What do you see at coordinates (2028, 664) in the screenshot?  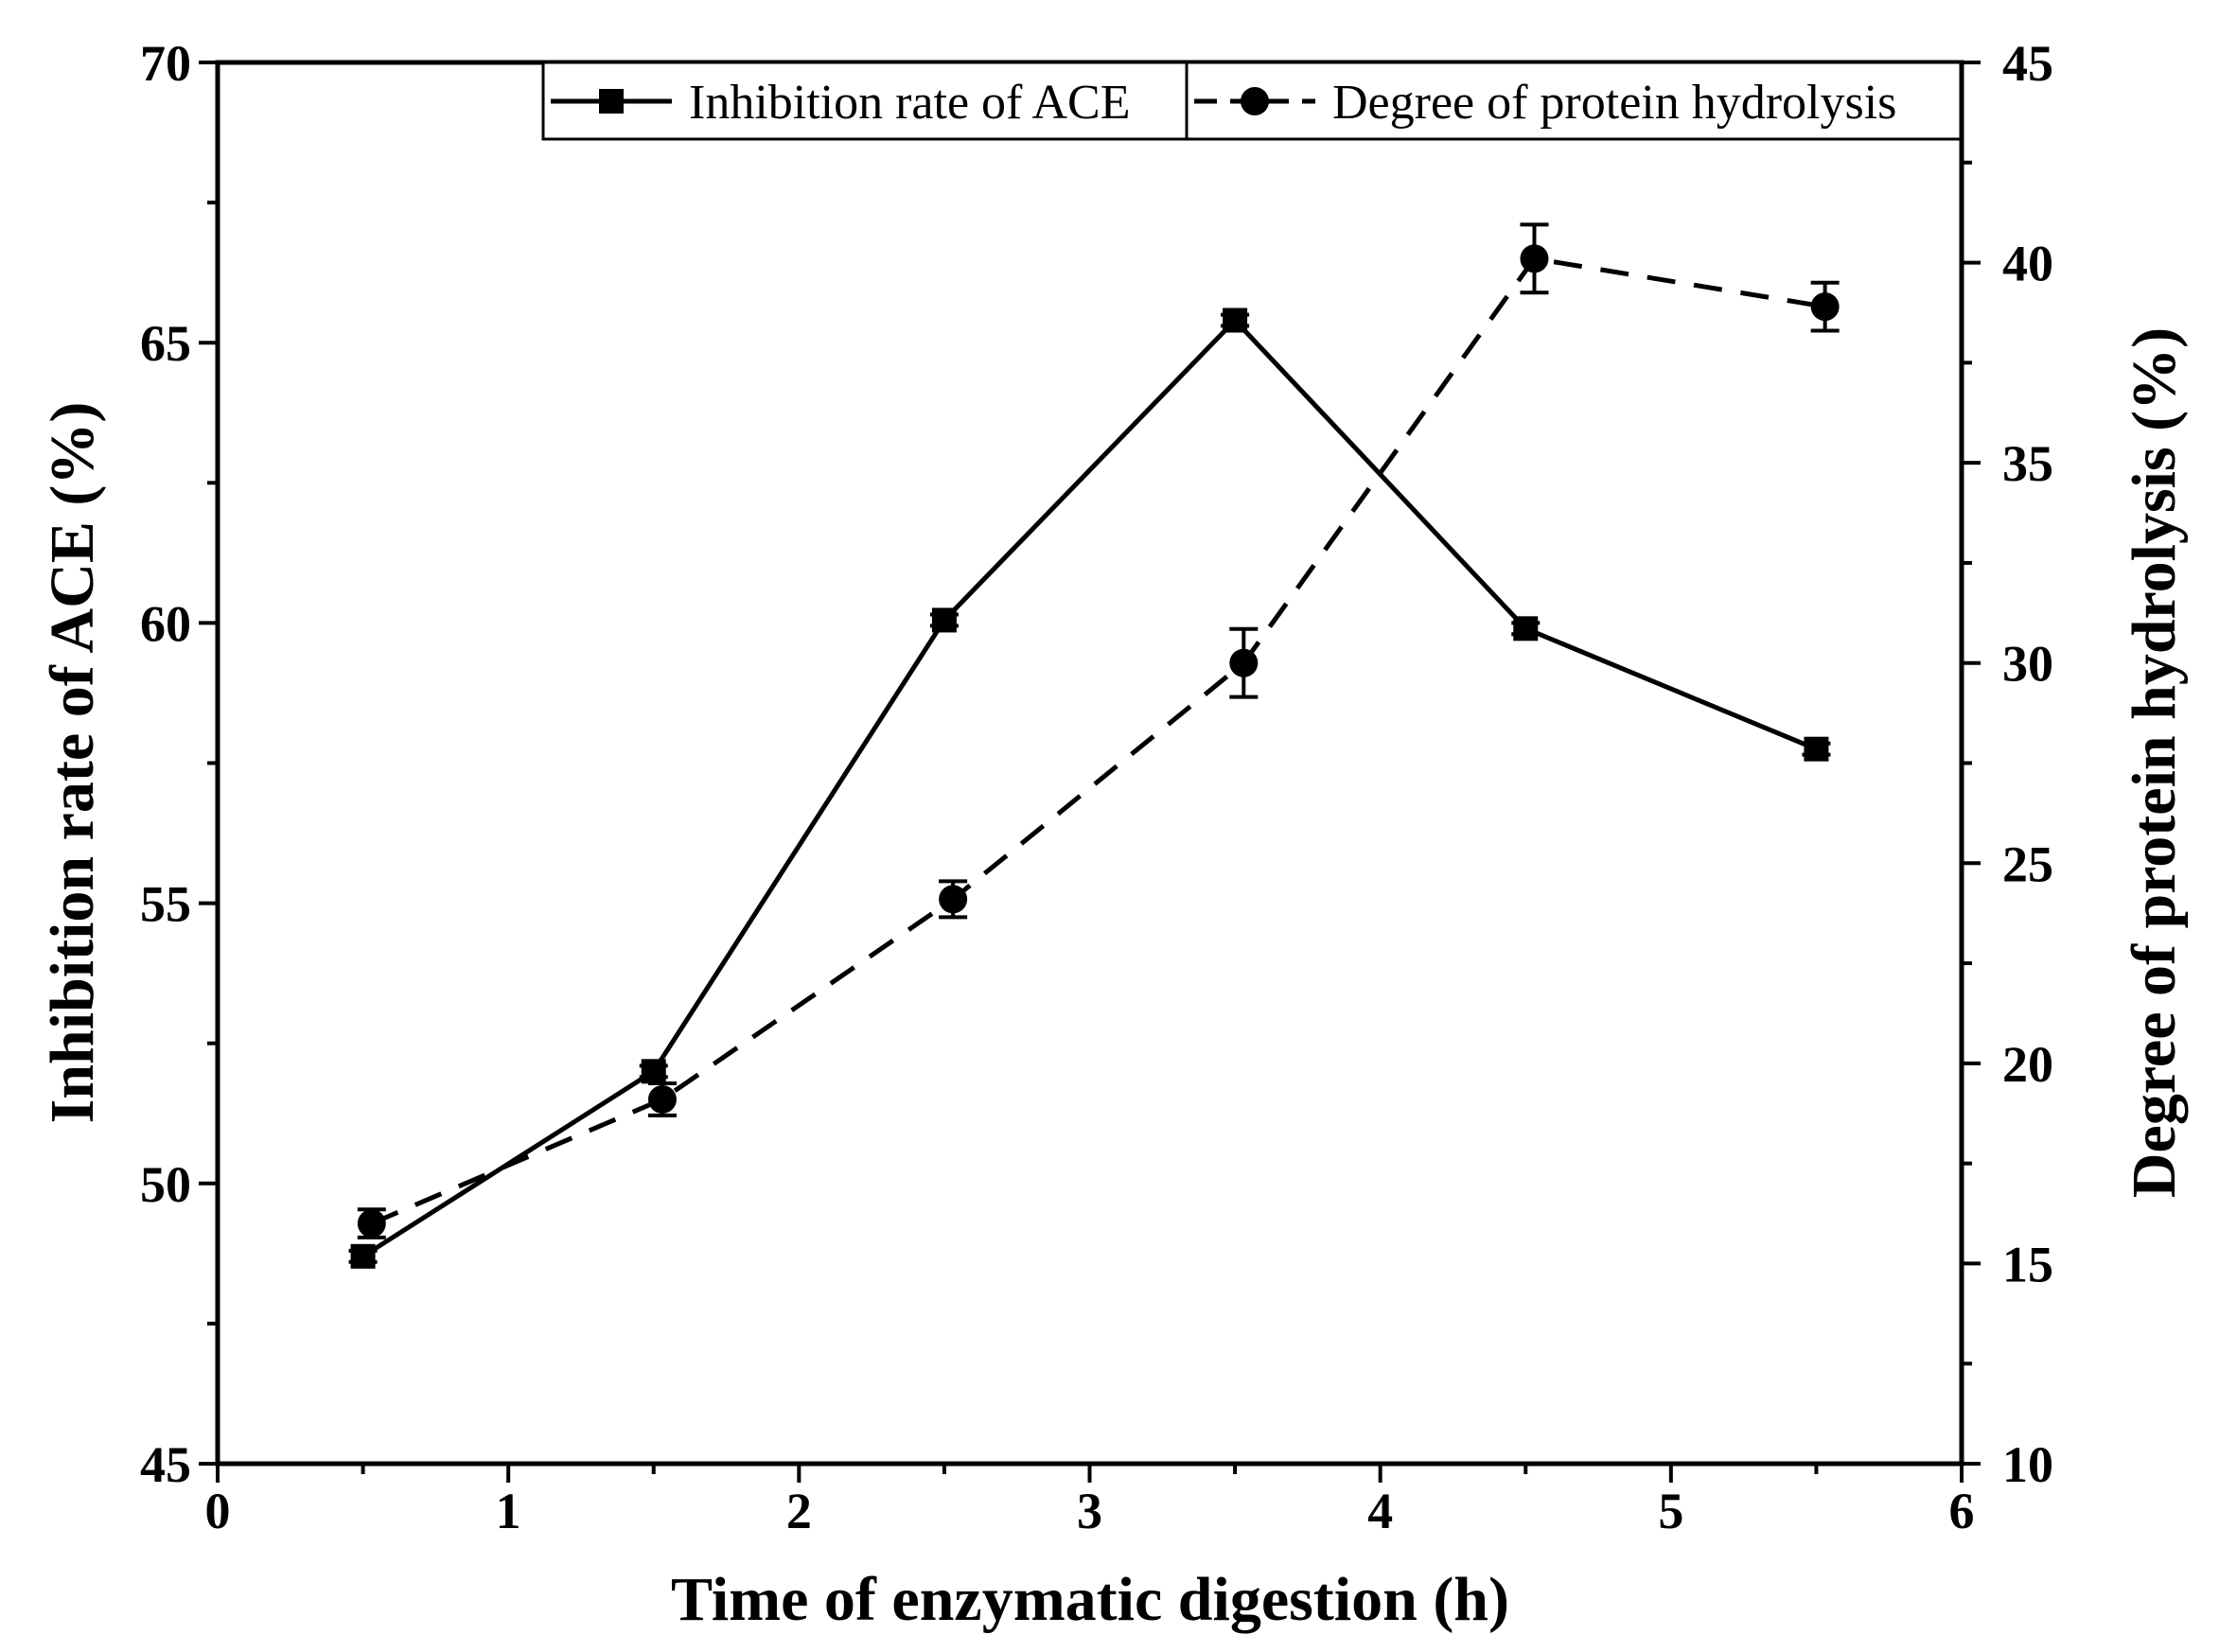 I see `y-right-tick-label: 30` at bounding box center [2028, 664].